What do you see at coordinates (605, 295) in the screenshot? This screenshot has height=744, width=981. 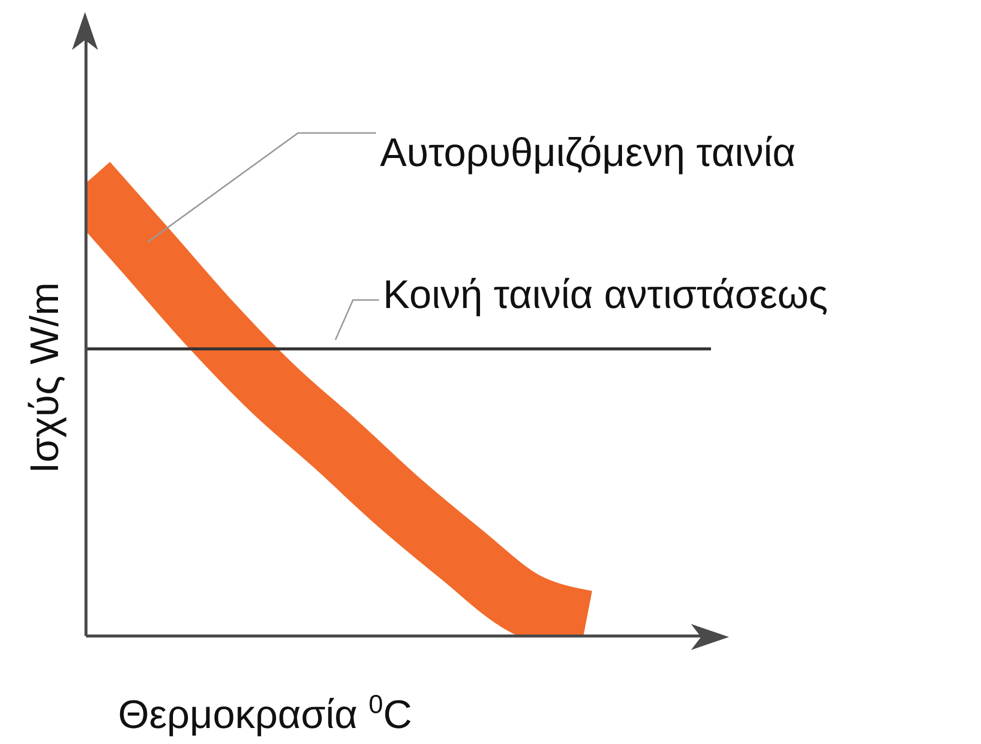 I see `series-label: Κοινή ταινία αντιστάσεως` at bounding box center [605, 295].